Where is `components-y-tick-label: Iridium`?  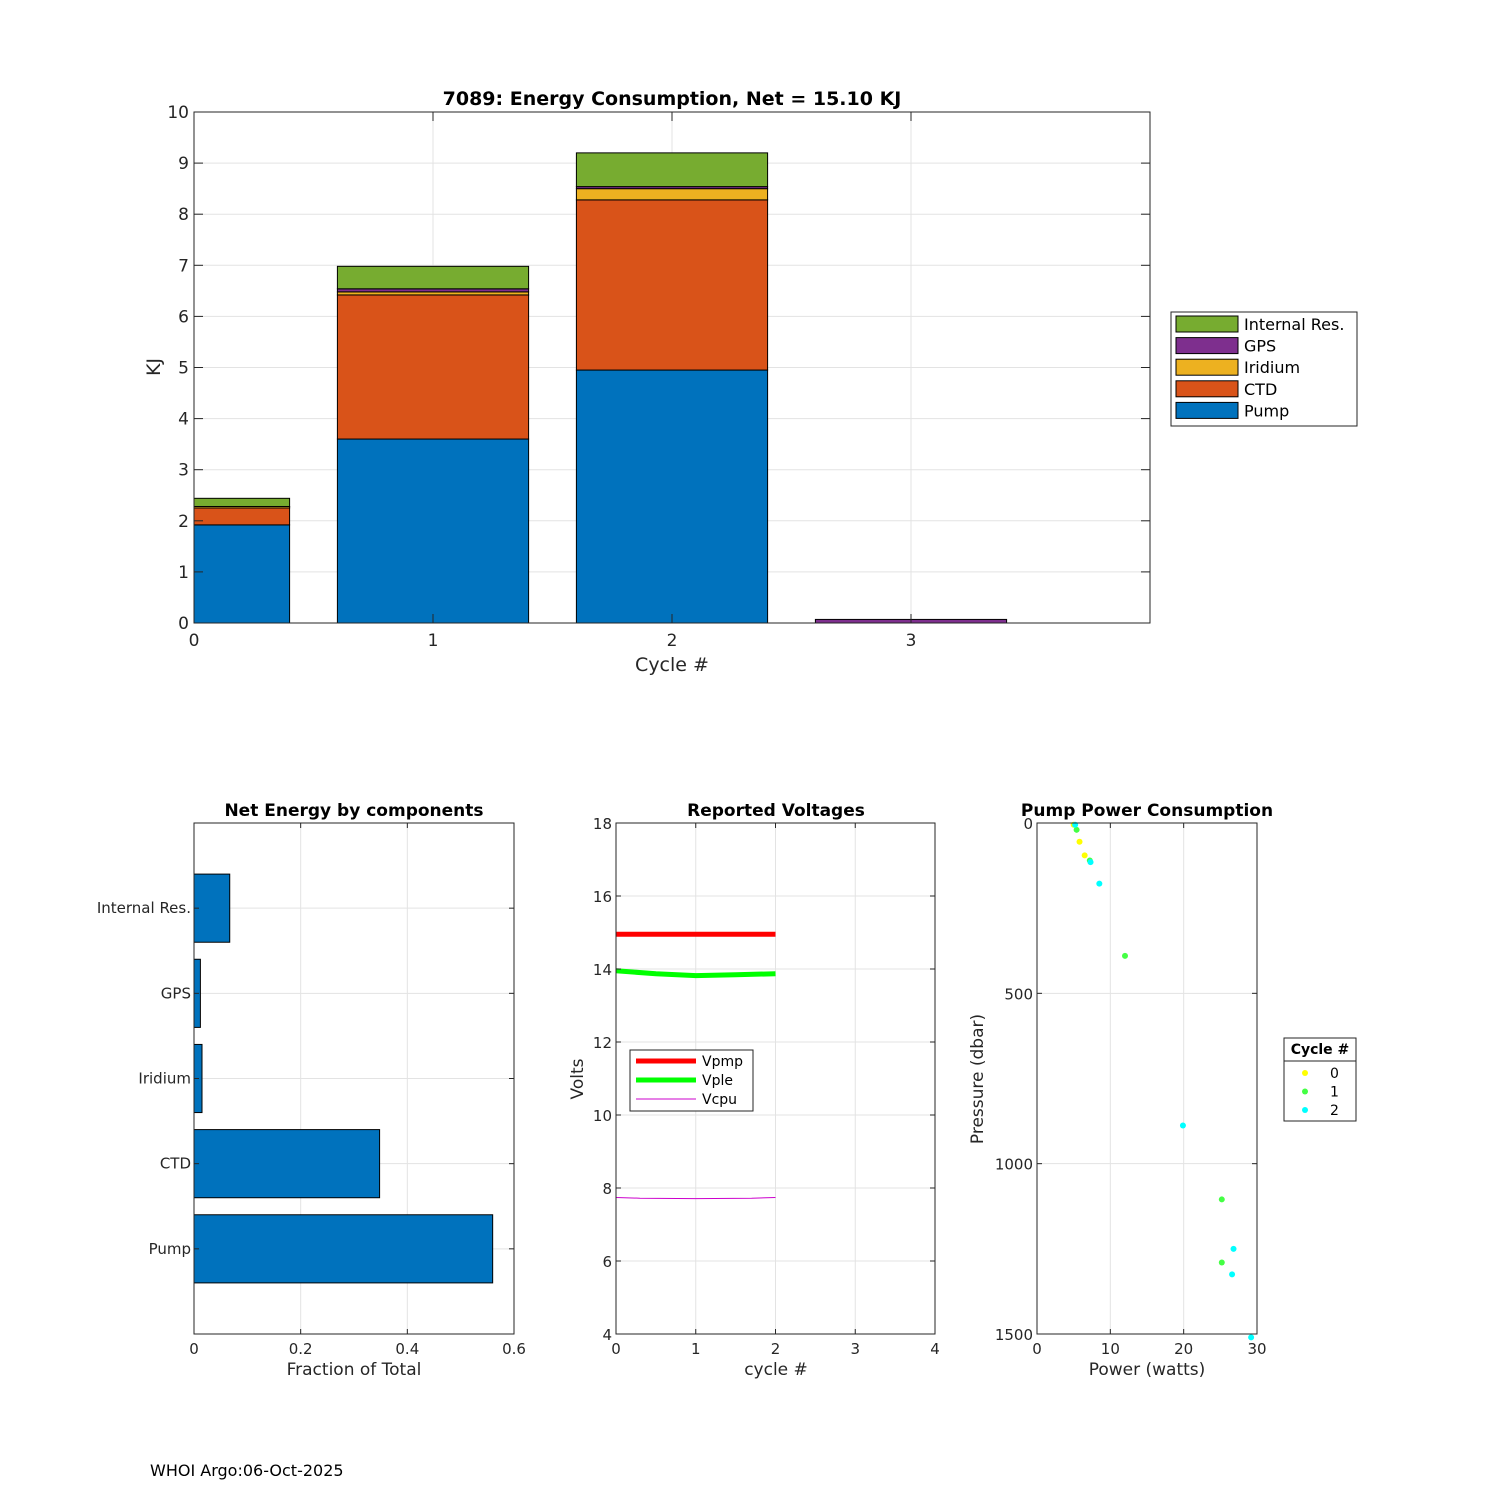
components-y-tick-label: Iridium is located at coordinates (164, 1079).